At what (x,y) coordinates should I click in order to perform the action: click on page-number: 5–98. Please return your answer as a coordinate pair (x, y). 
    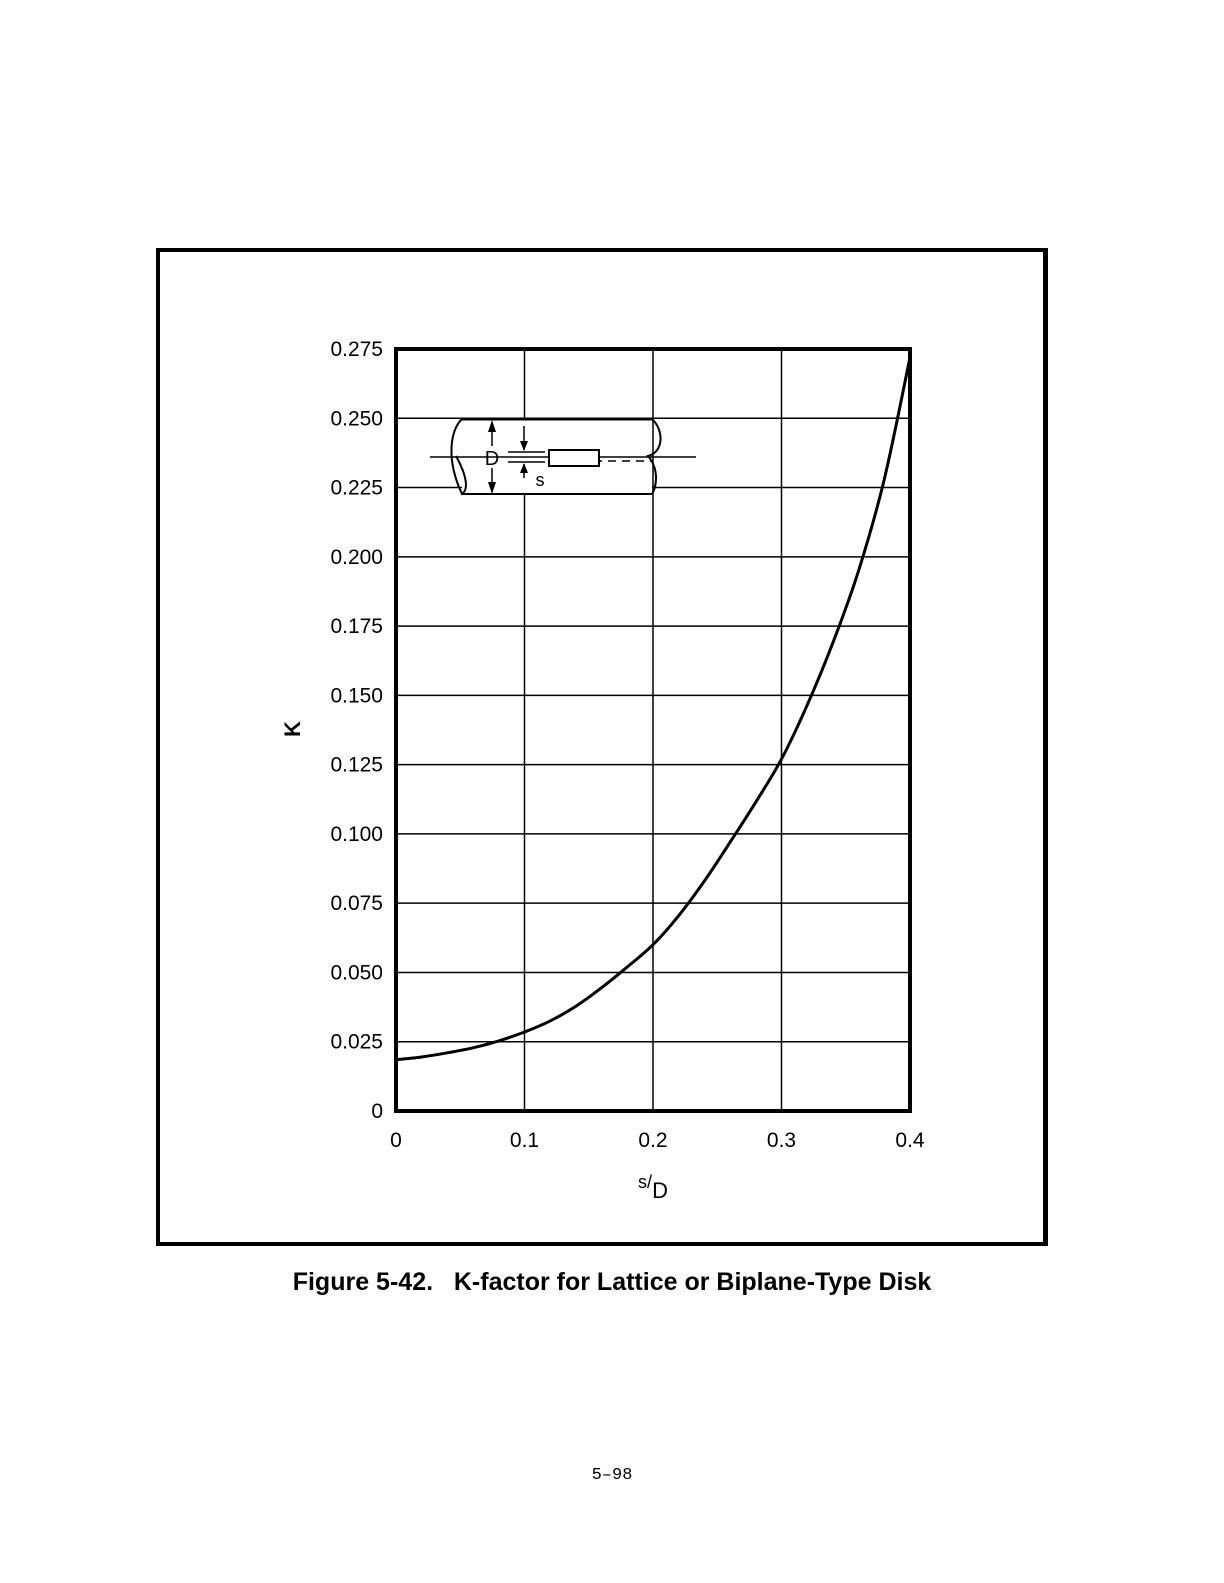
    Looking at the image, I should click on (612, 1475).